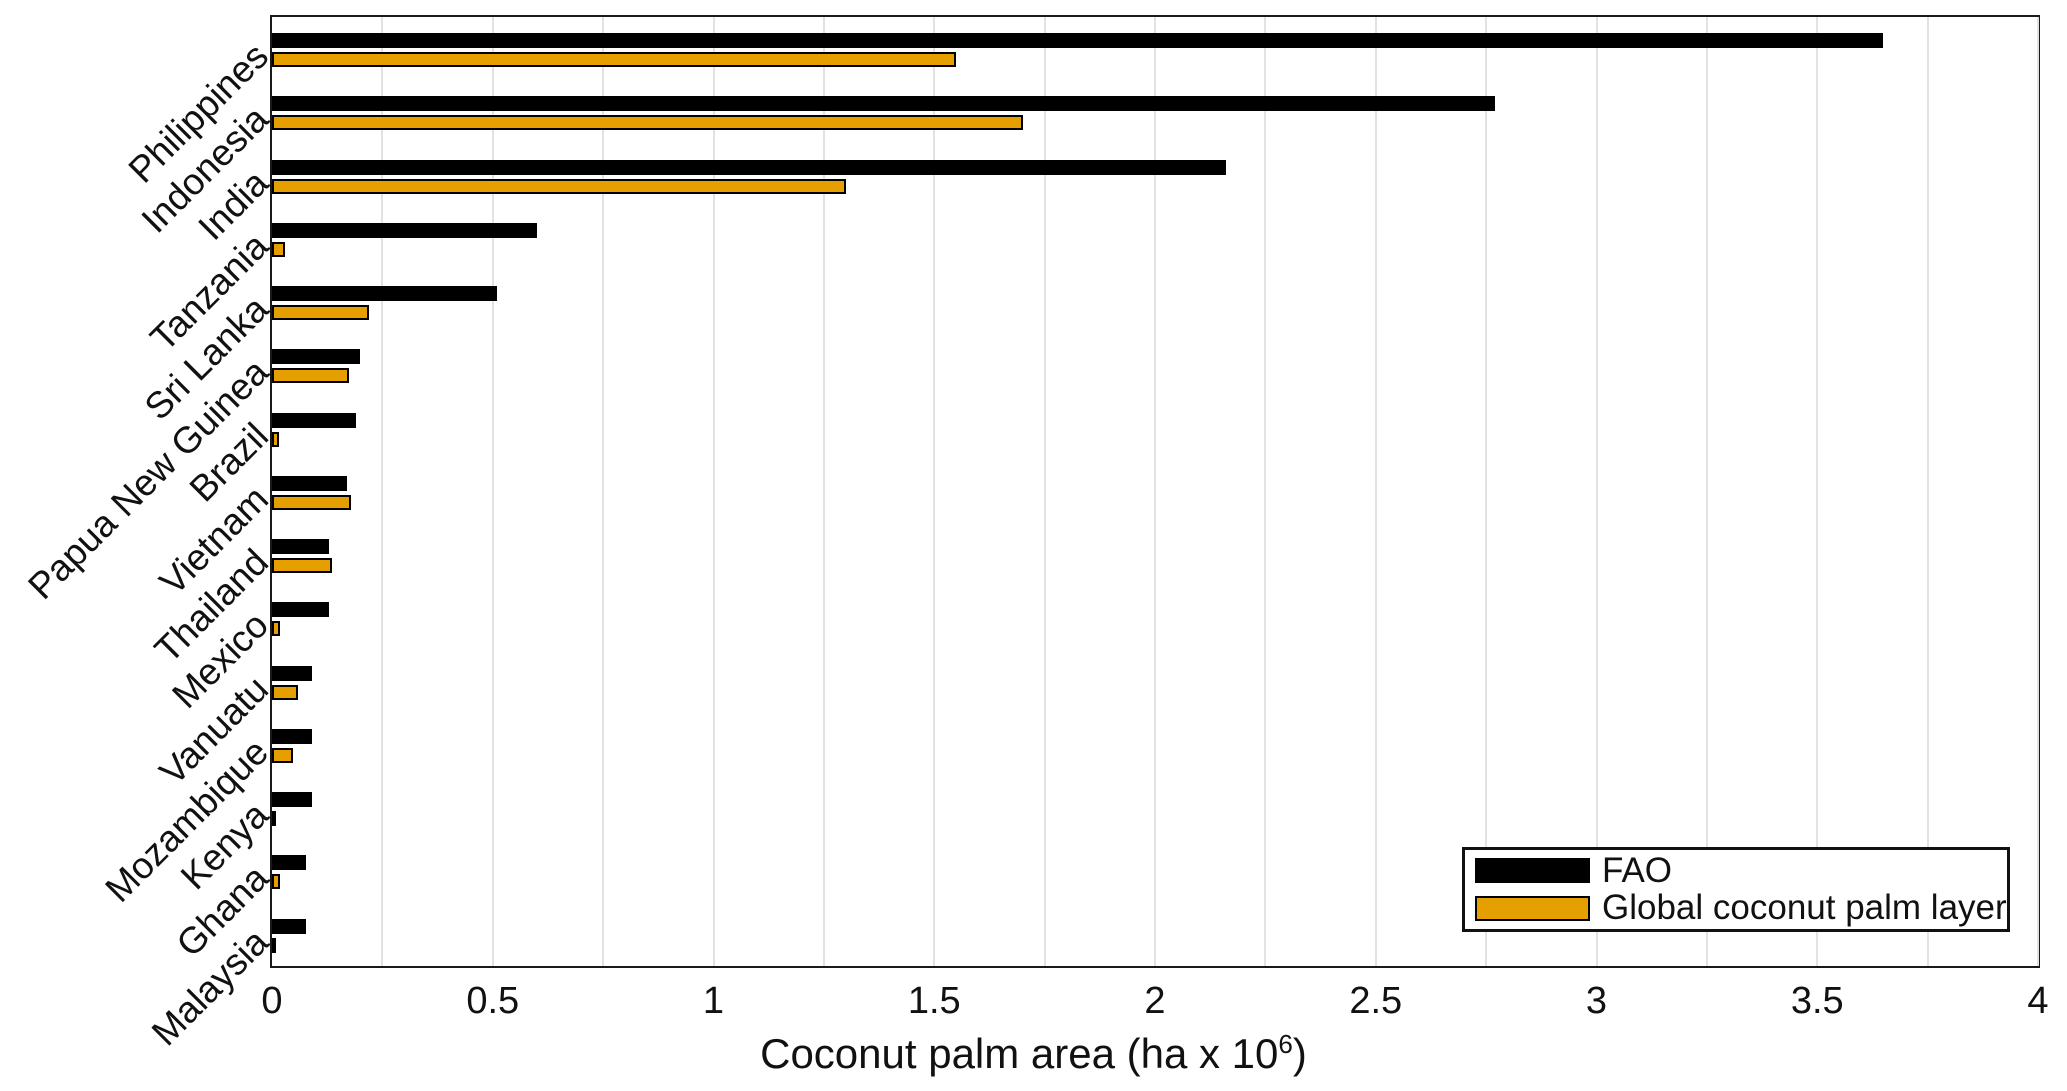  I want to click on bar-global-coconut-palm-layer-indonesia, so click(647, 123).